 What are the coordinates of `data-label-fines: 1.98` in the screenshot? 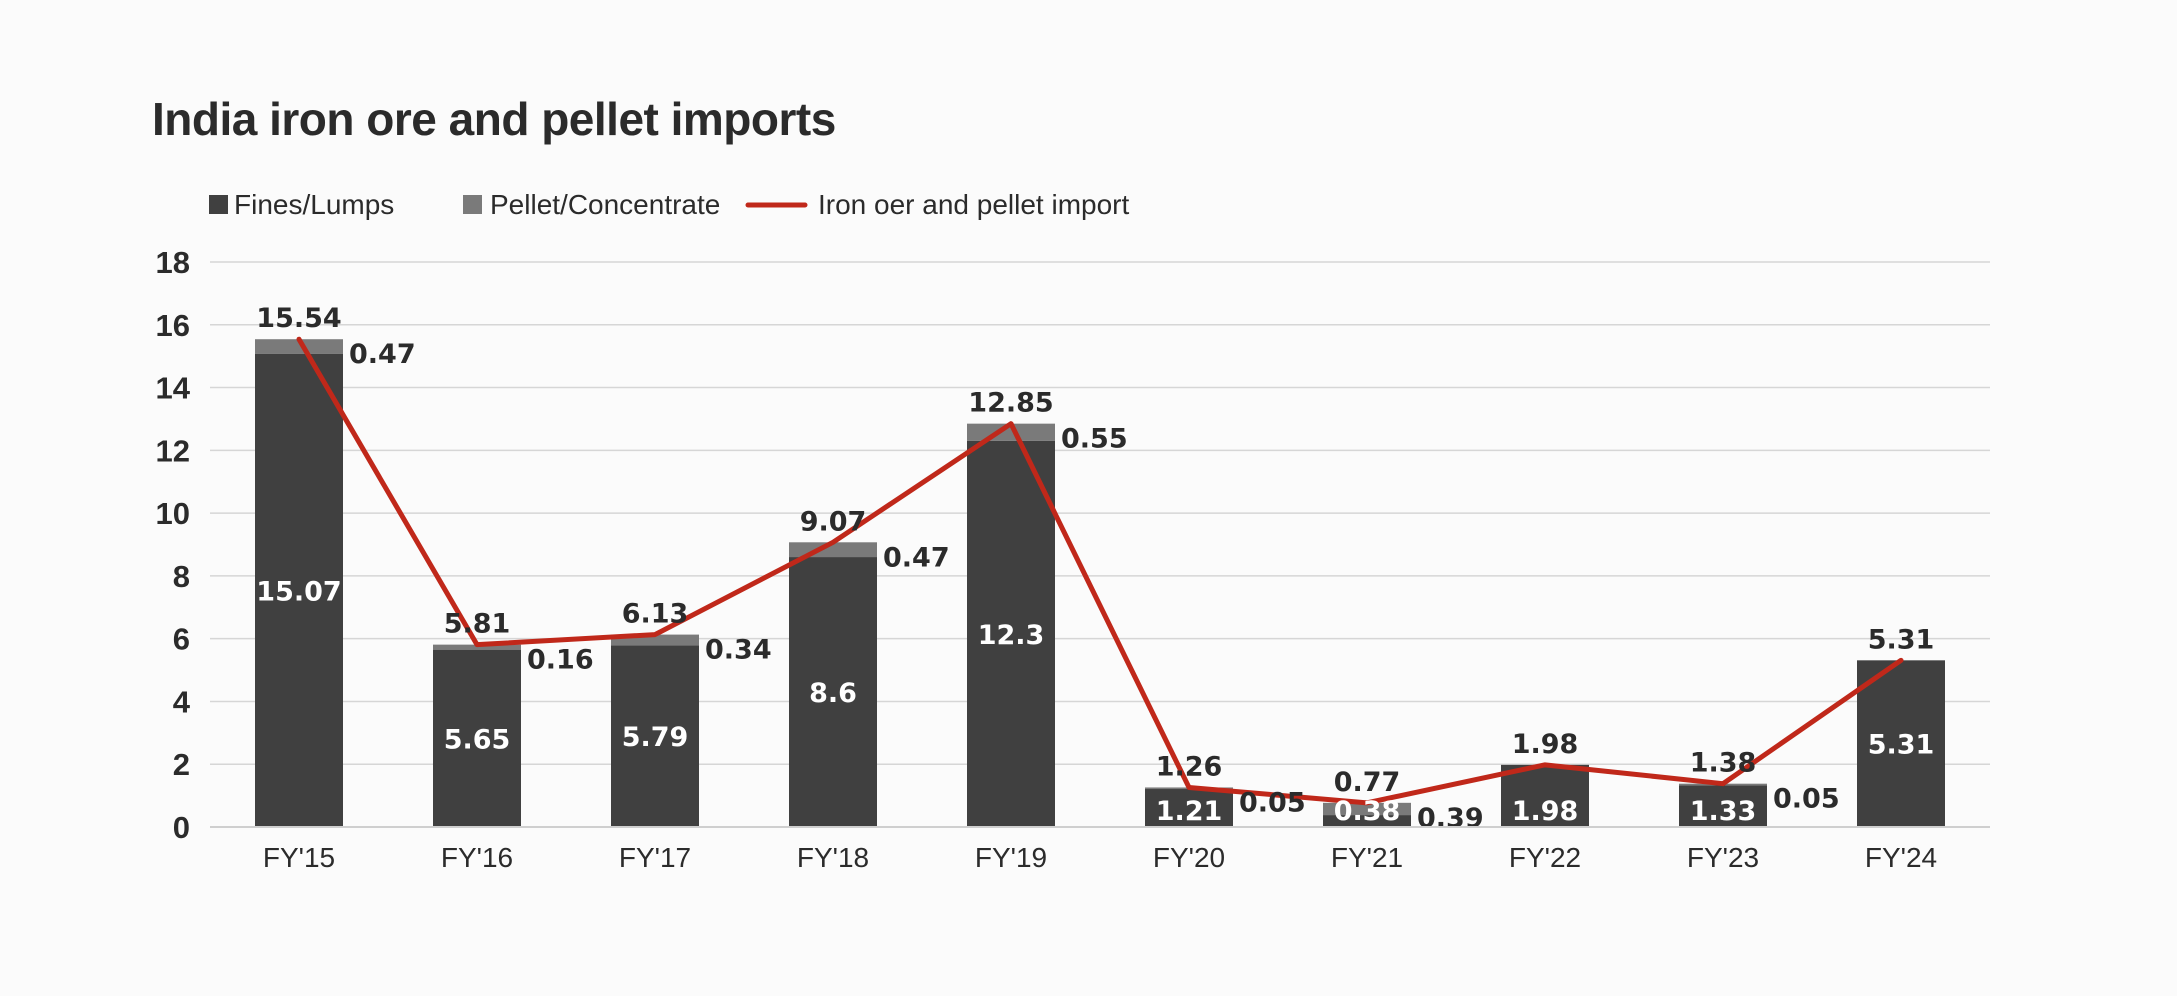 It's located at (1545, 811).